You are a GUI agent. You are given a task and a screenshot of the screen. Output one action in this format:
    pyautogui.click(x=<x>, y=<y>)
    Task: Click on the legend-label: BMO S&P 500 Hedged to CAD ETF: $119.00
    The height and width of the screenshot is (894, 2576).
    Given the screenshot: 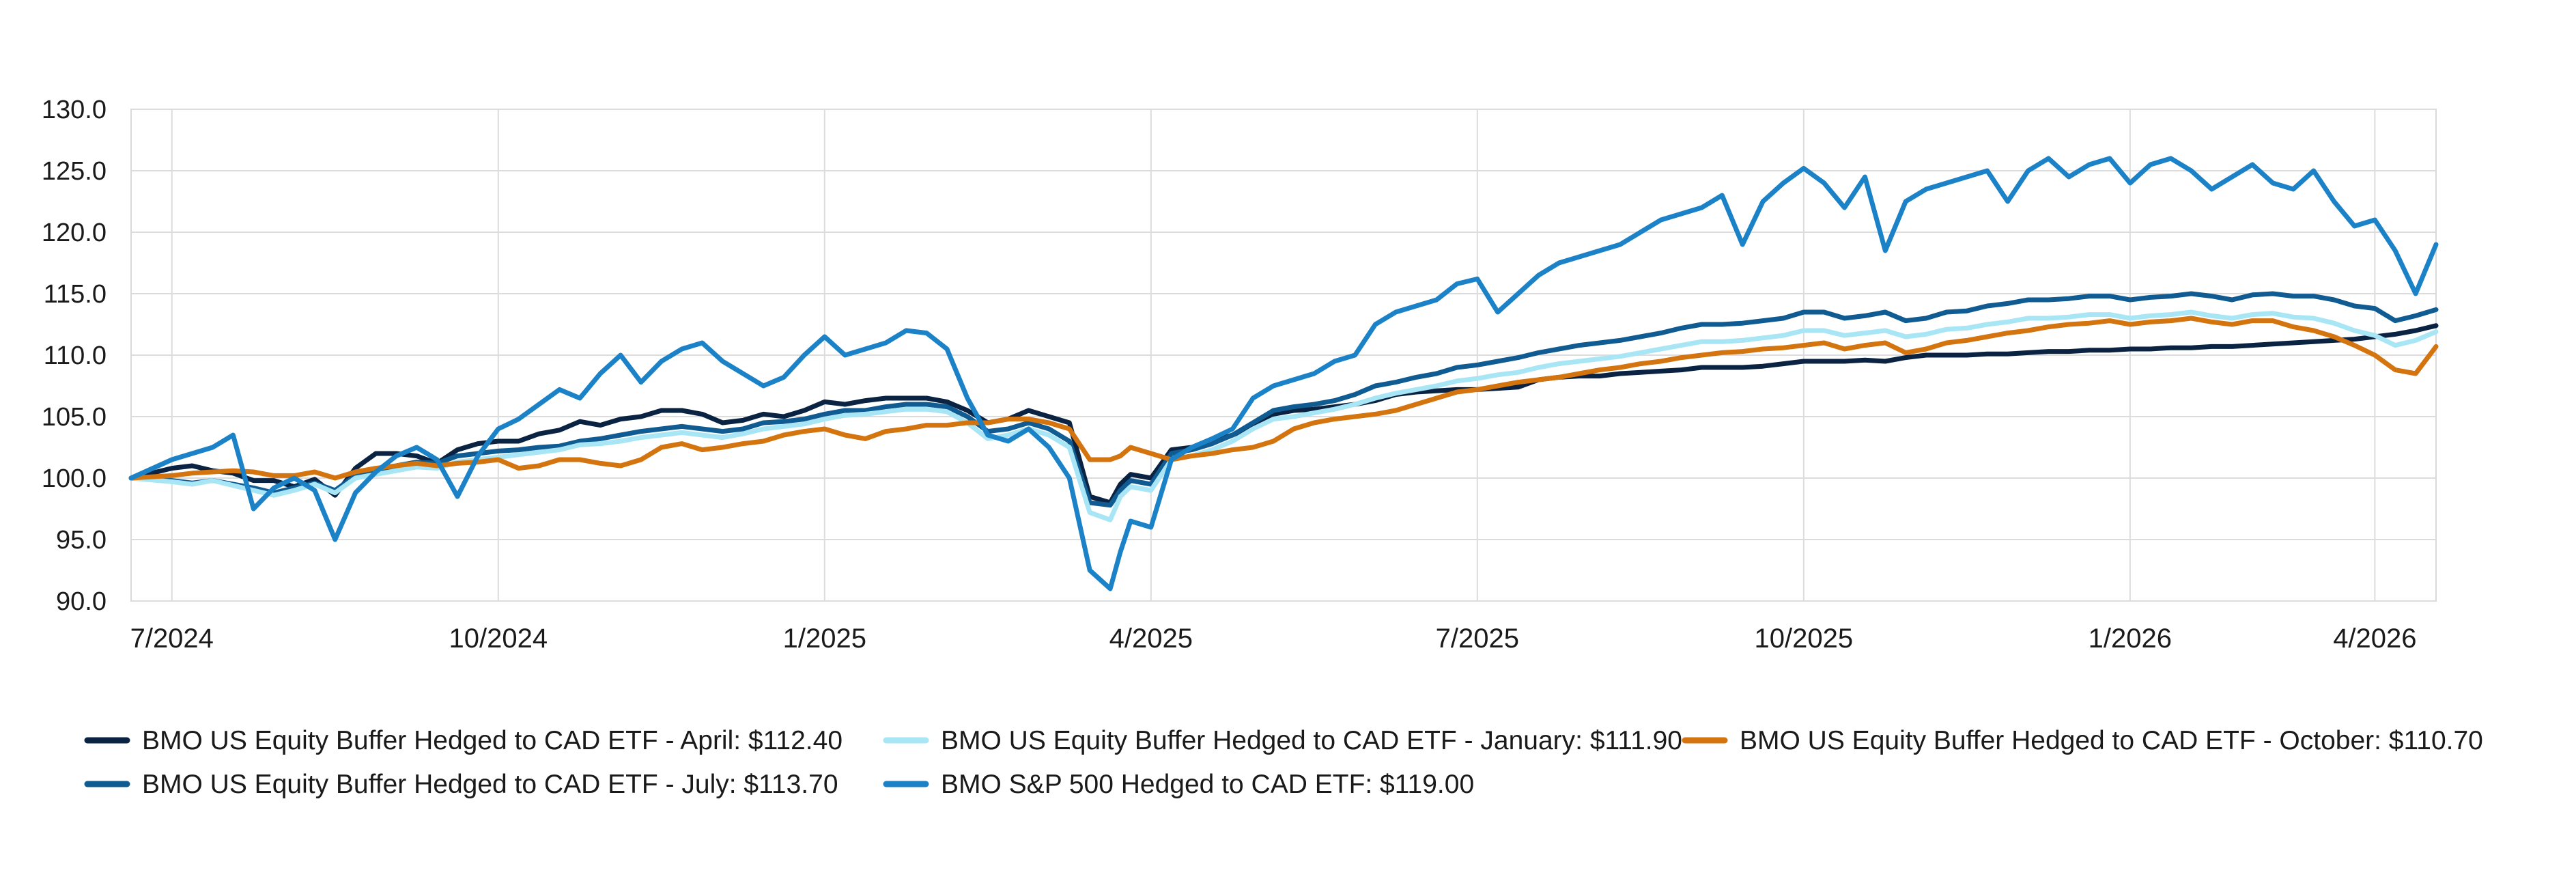 What is the action you would take?
    pyautogui.click(x=1207, y=784)
    